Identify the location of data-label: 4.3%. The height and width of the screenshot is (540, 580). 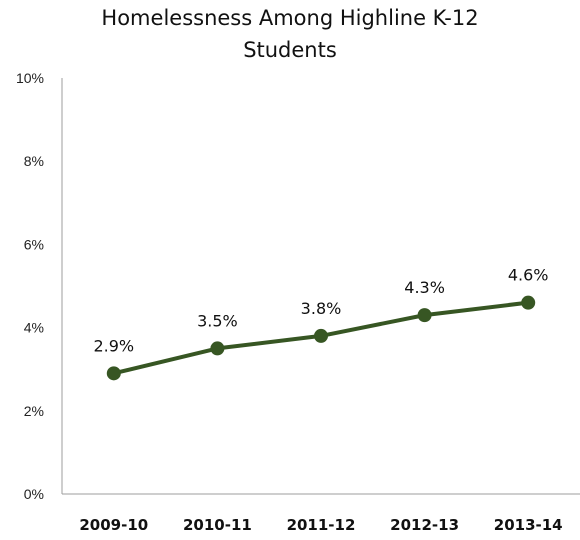
(424, 287).